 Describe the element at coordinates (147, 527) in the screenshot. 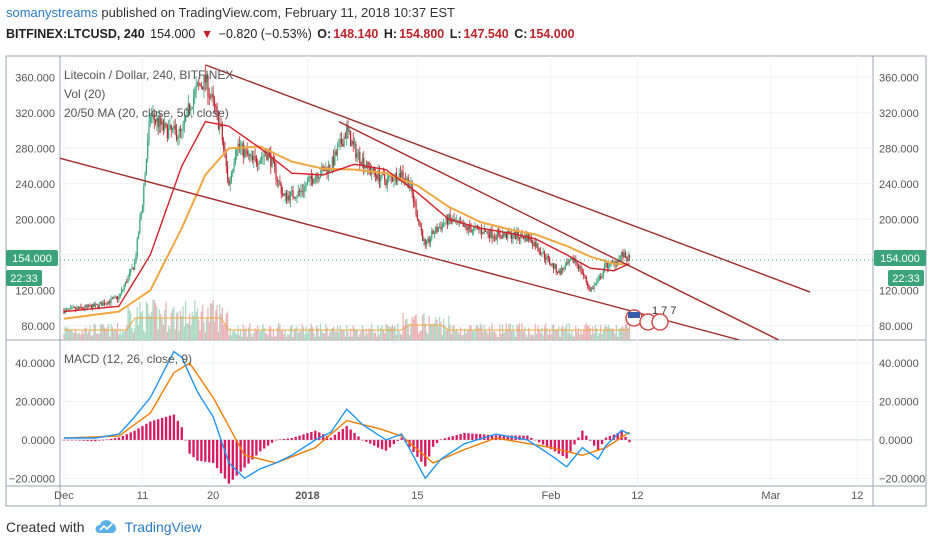

I see `tradingview-brand: TradingView` at that location.